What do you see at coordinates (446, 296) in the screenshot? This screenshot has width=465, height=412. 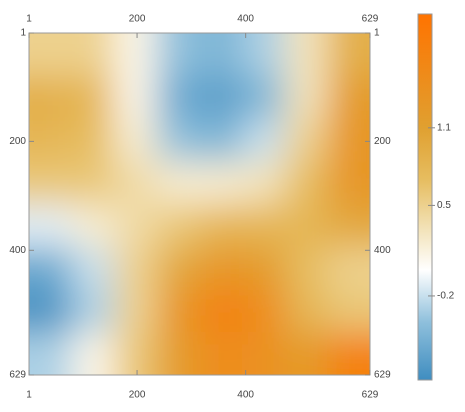 I see `colorbar-tick-label: -0.2` at bounding box center [446, 296].